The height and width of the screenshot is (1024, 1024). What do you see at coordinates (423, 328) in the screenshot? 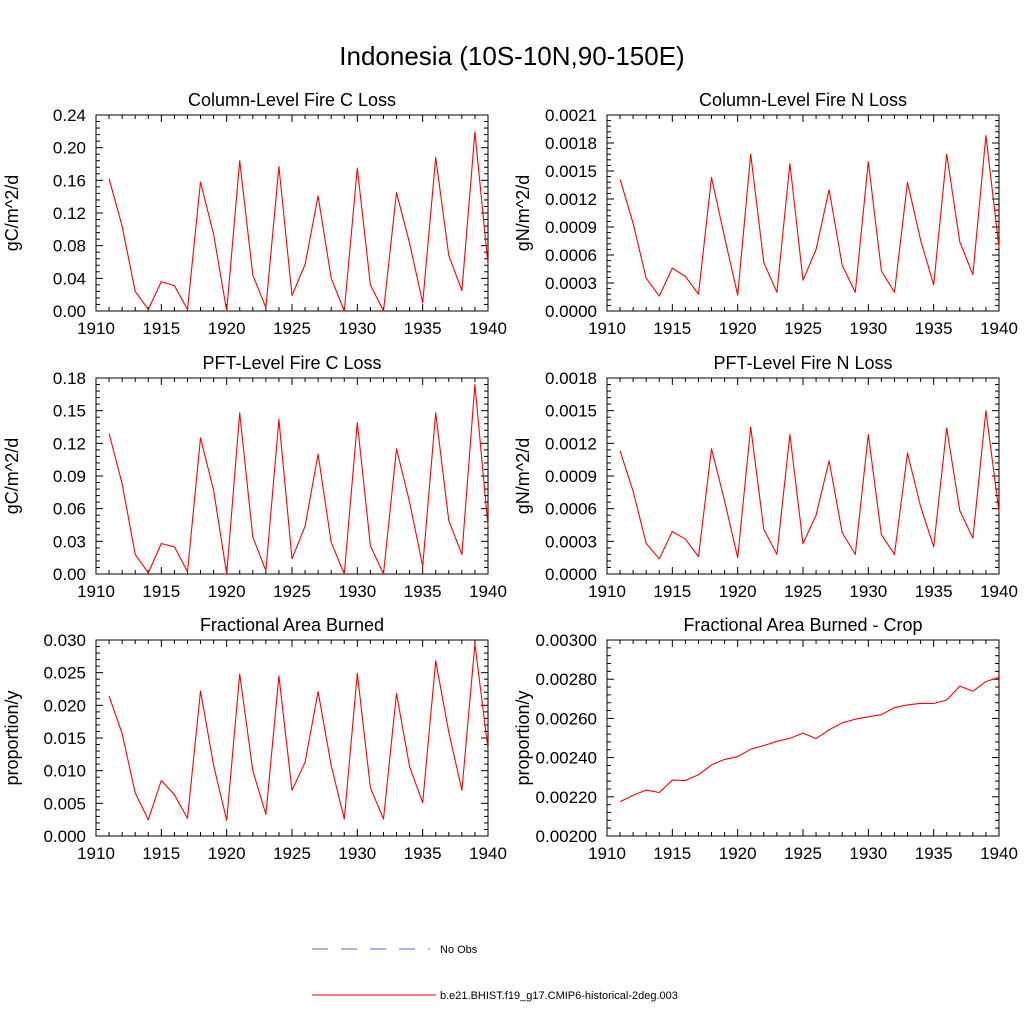
I see `chart-1-xtick-label: 1935` at bounding box center [423, 328].